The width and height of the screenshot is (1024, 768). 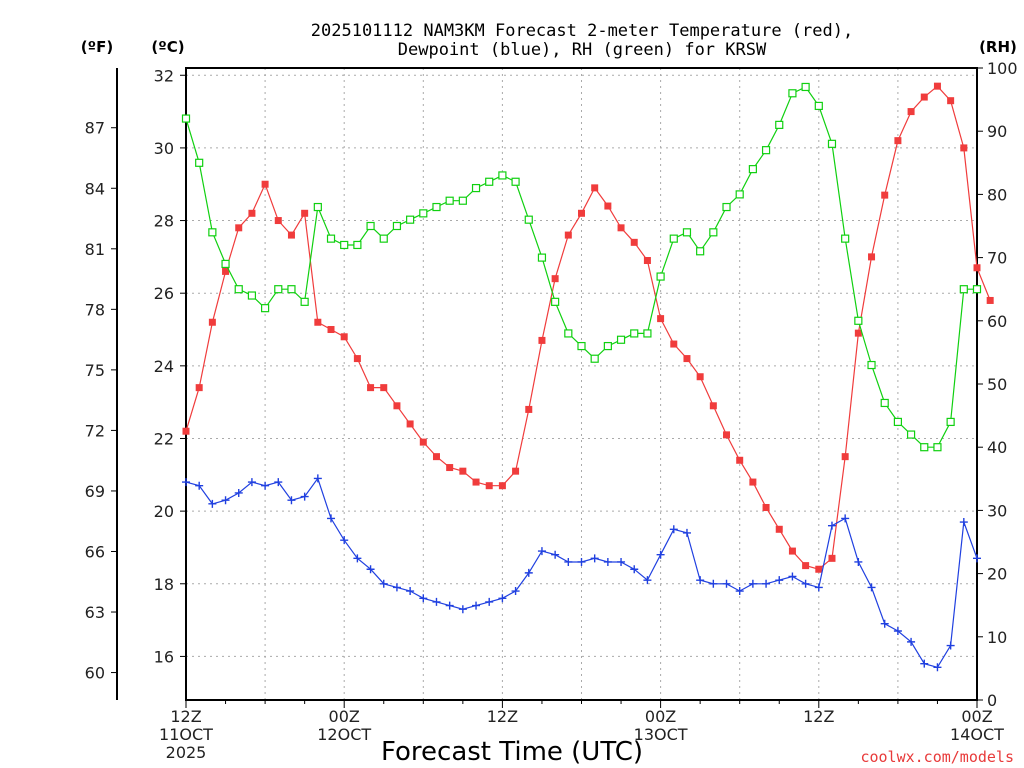 I want to click on celsius-unit-label: (ºC), so click(x=167, y=47).